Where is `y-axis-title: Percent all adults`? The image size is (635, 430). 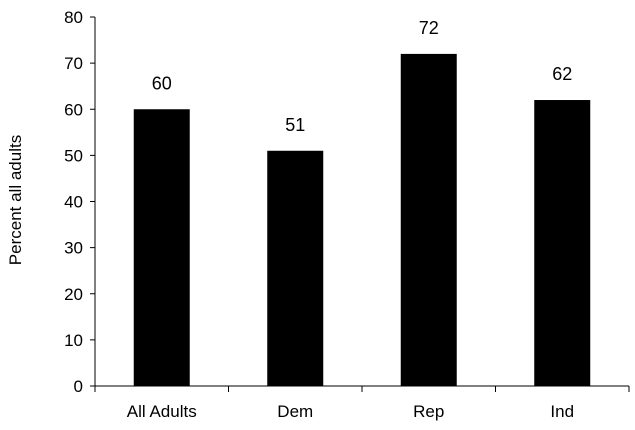
y-axis-title: Percent all adults is located at coordinates (15, 200).